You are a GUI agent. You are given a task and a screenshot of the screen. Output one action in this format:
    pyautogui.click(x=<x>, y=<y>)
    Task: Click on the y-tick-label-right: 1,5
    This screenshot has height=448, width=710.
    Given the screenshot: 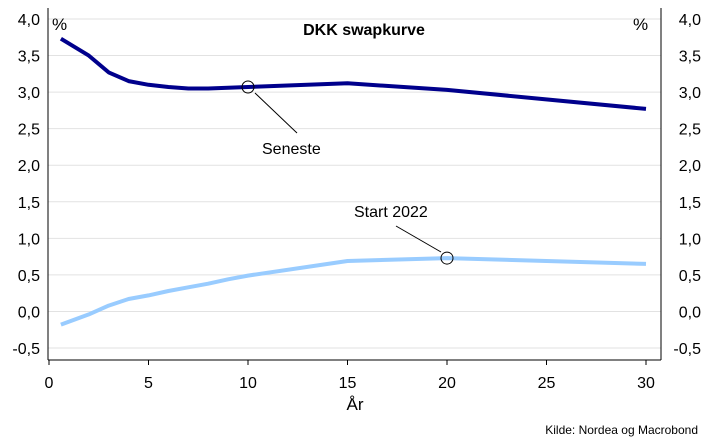 What is the action you would take?
    pyautogui.click(x=690, y=203)
    